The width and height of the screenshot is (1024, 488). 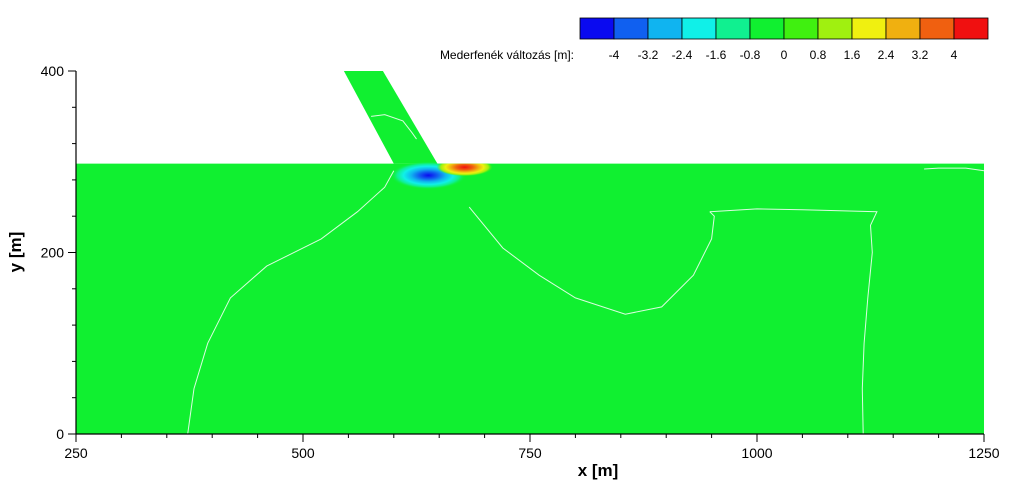 I want to click on x-tick-label: 1000, so click(x=756, y=453).